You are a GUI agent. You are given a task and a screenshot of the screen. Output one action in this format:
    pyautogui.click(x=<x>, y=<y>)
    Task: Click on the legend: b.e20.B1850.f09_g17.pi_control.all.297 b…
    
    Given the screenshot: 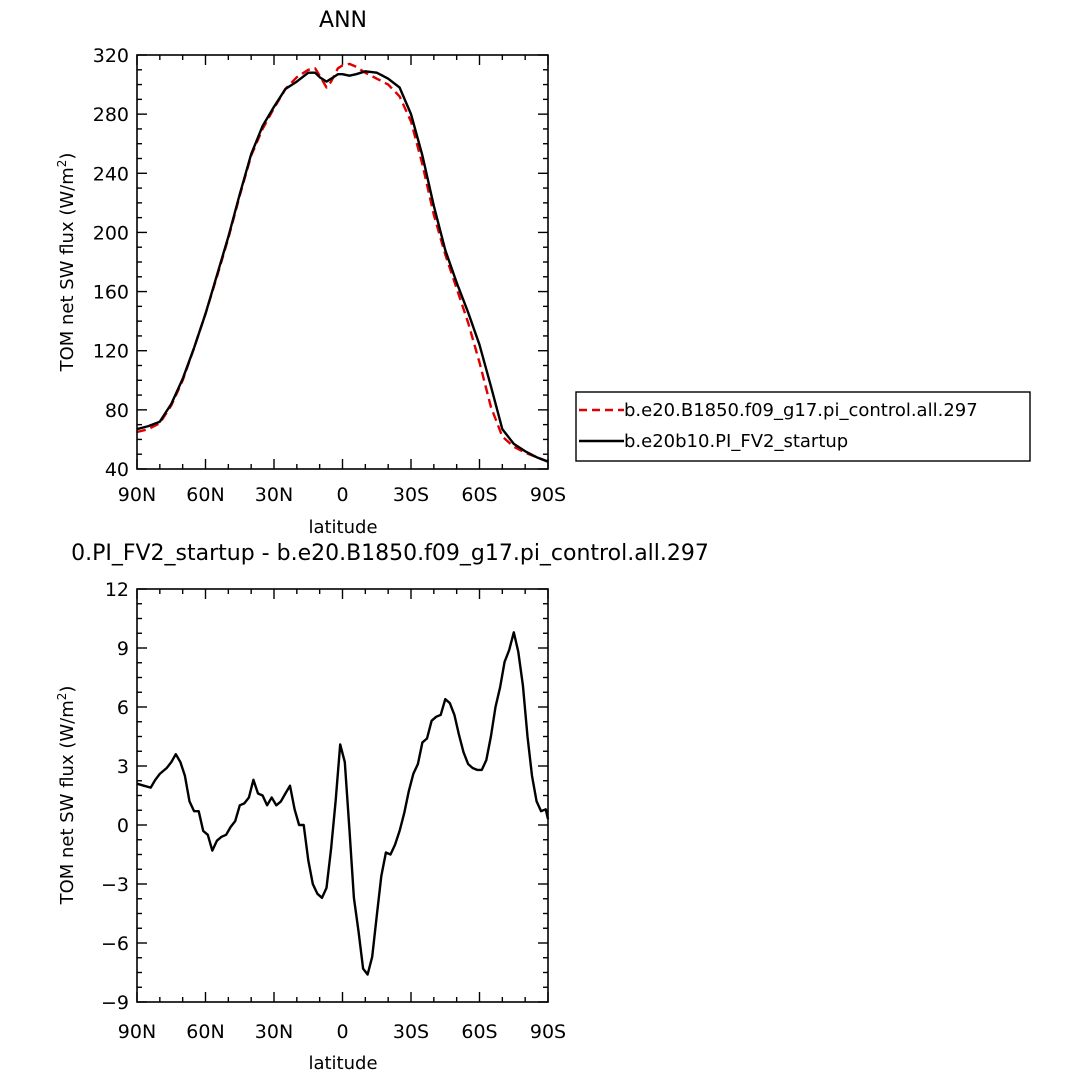 What is the action you would take?
    pyautogui.click(x=803, y=426)
    